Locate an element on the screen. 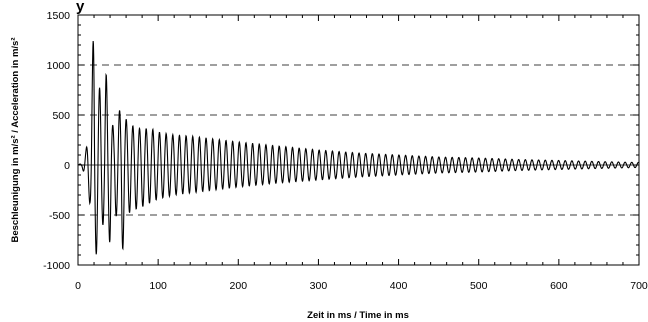 This screenshot has width=648, height=322. y-tick-label: 500 is located at coordinates (61, 116).